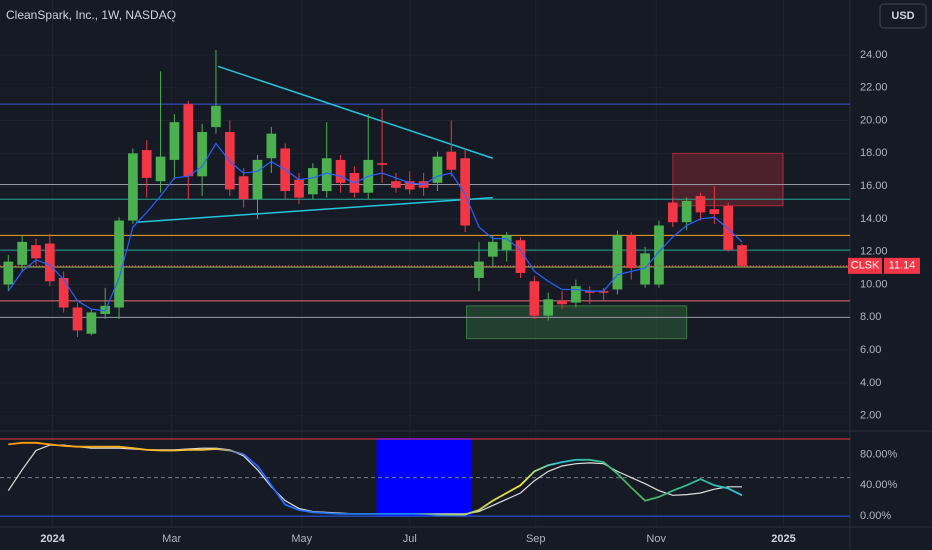  Describe the element at coordinates (874, 252) in the screenshot. I see `y-tick-label: 12.00` at that location.